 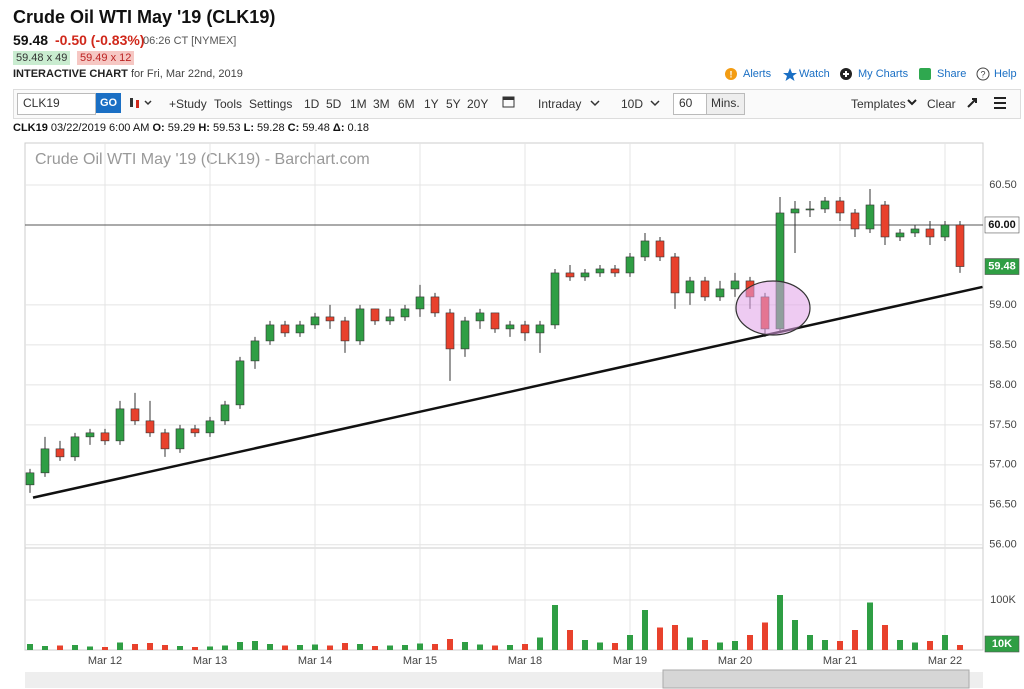 I want to click on go-button: GO, so click(x=108, y=103).